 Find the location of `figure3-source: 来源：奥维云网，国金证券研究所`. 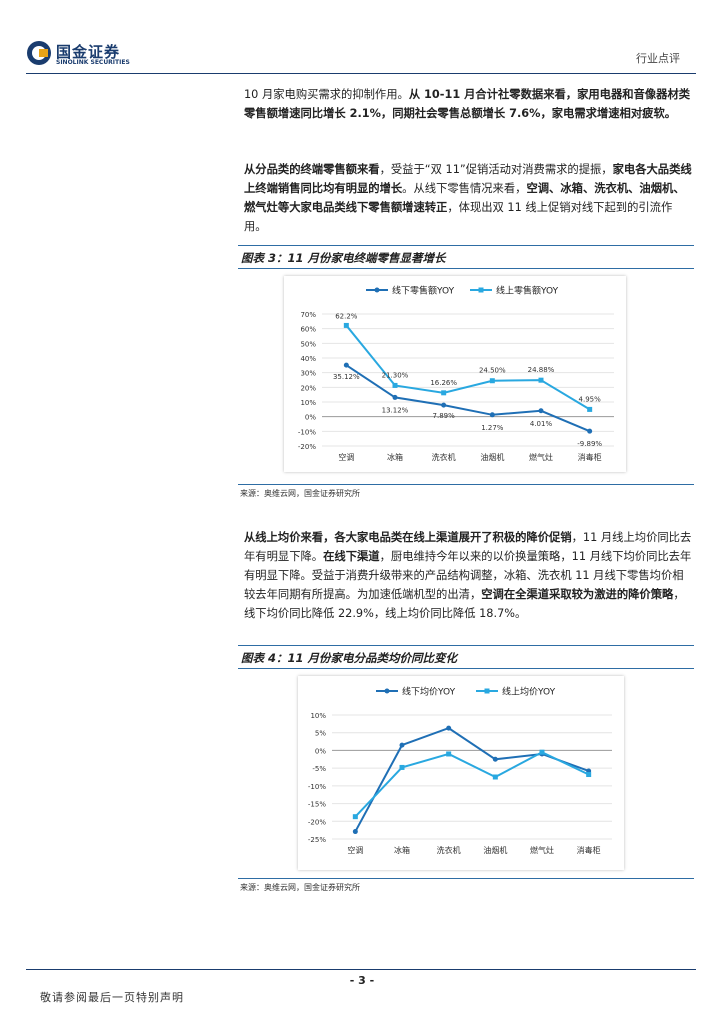

figure3-source: 来源：奥维云网，国金证券研究所 is located at coordinates (300, 493).